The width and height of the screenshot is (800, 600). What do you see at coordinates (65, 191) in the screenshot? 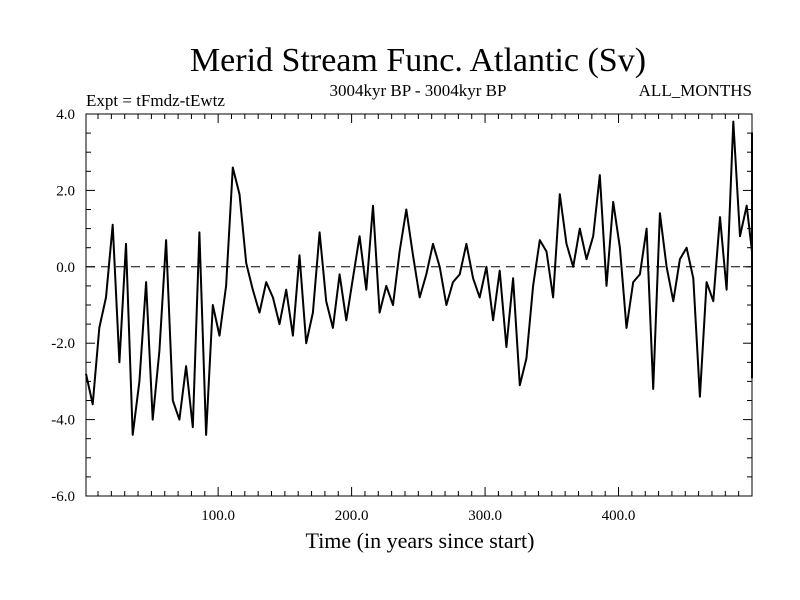
I see `y-tick-label: 2.0` at bounding box center [65, 191].